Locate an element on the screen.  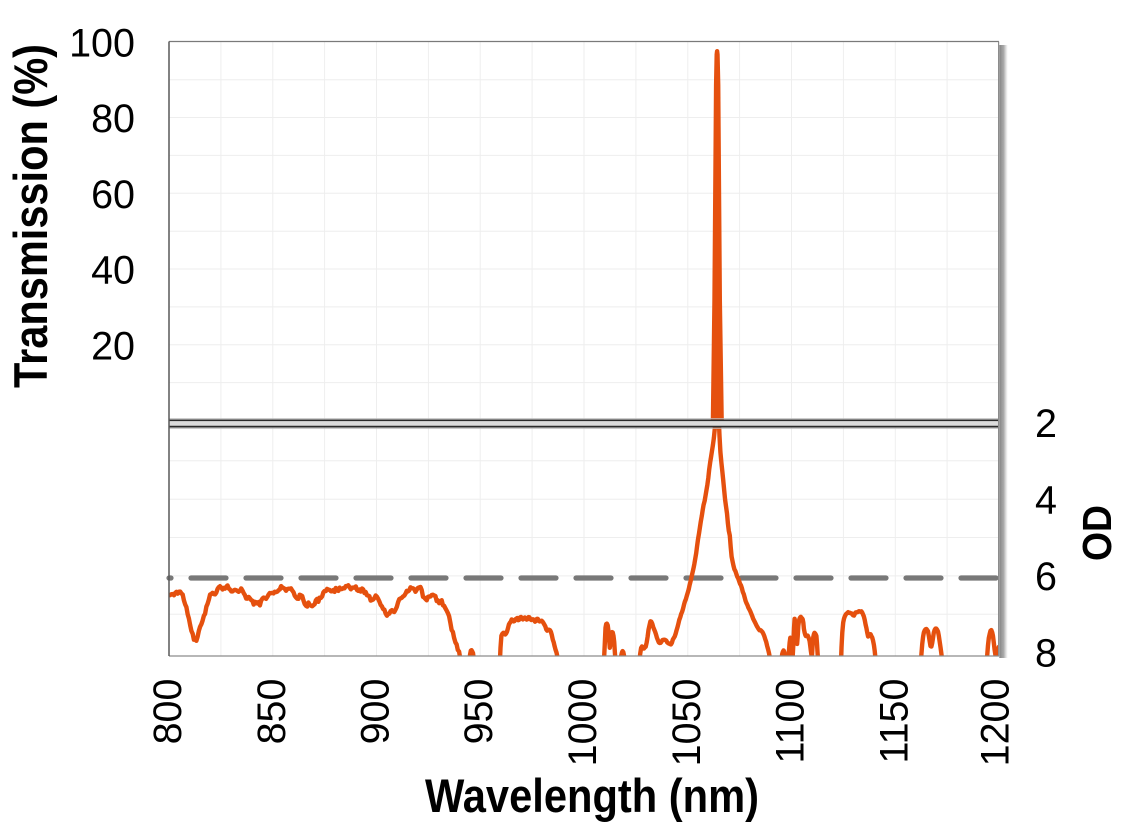
svg-text: 1150 is located at coordinates (894, 721).